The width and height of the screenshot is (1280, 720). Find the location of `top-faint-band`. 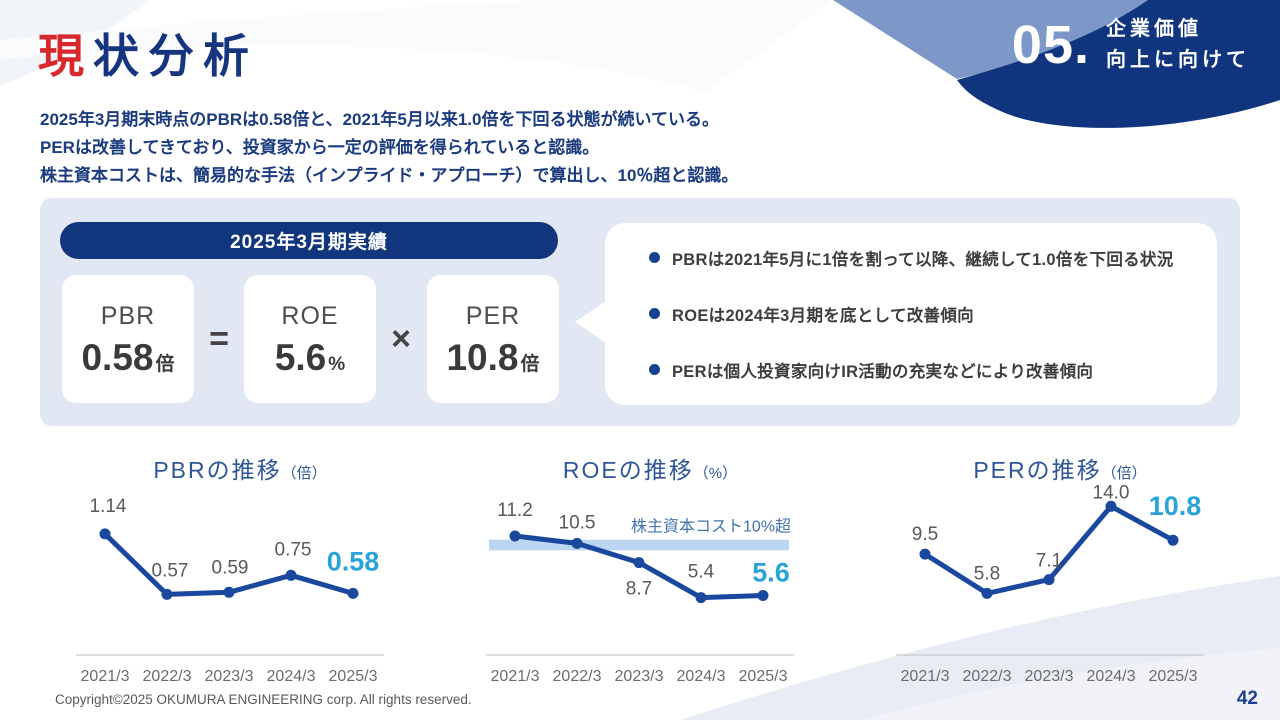

top-faint-band is located at coordinates (416, 46).